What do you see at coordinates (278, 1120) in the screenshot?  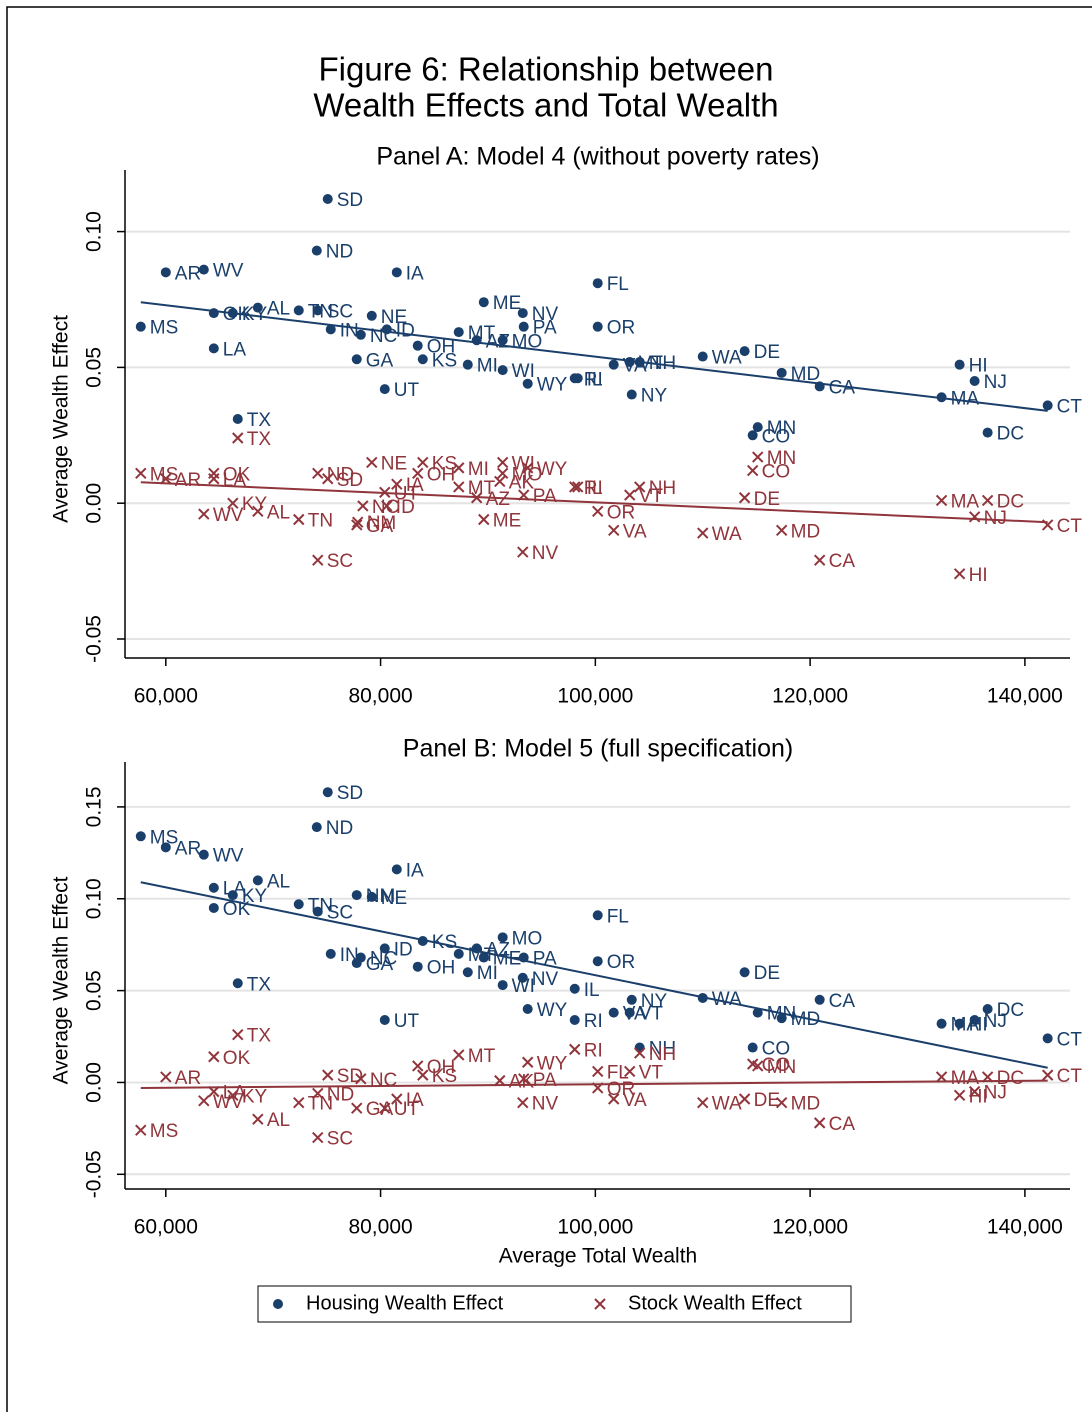 I see `point-label: AL` at bounding box center [278, 1120].